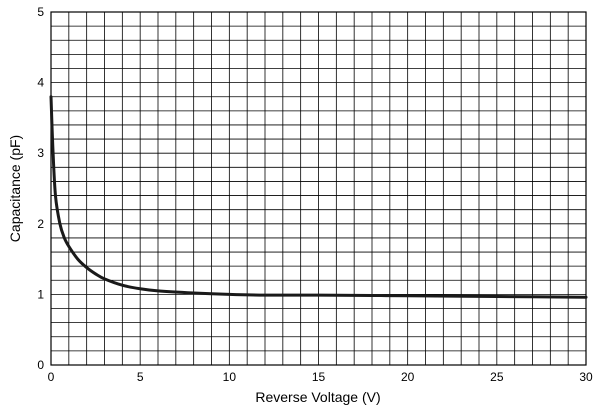  What do you see at coordinates (51, 377) in the screenshot?
I see `x-tick-label: 0` at bounding box center [51, 377].